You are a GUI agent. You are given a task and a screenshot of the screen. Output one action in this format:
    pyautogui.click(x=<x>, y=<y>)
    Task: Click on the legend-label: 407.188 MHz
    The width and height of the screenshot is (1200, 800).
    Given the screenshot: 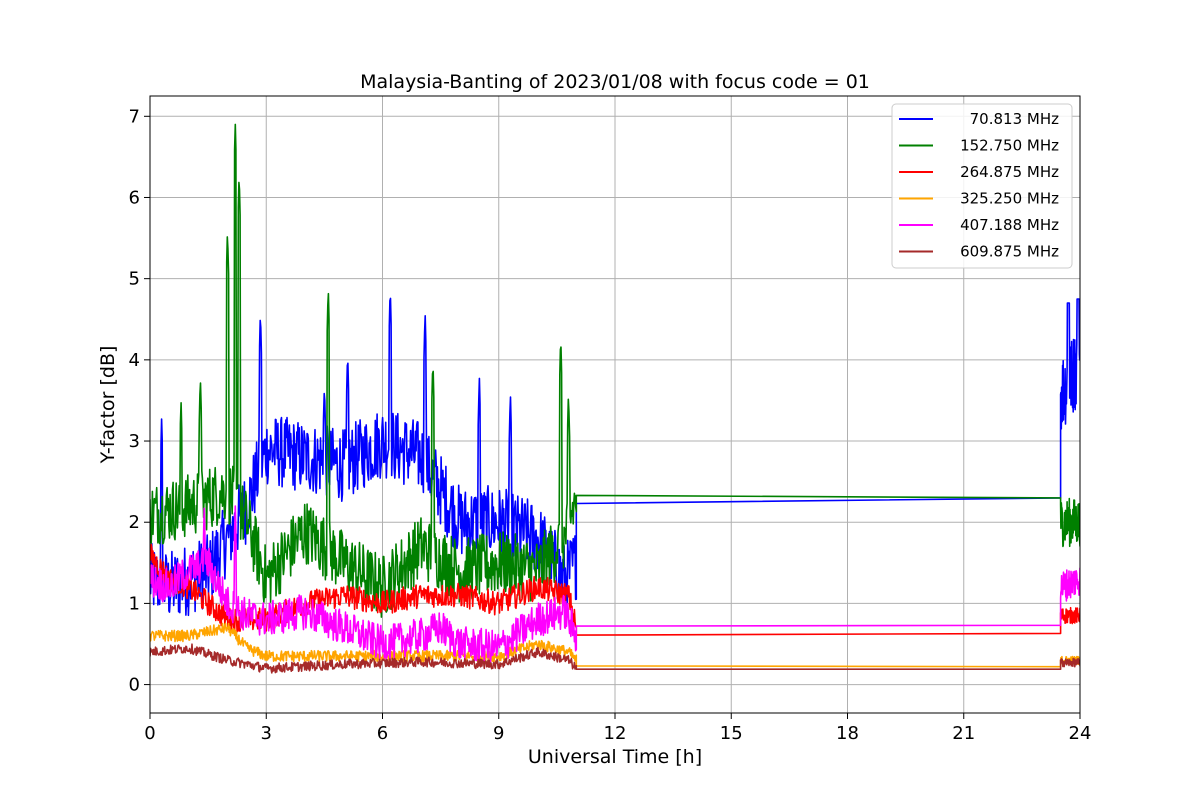 What is the action you would take?
    pyautogui.click(x=1009, y=225)
    